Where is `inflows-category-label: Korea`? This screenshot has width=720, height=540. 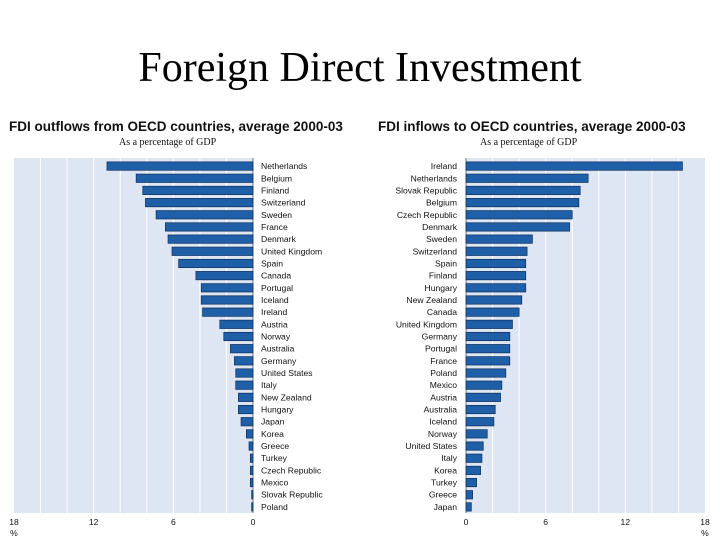
inflows-category-label: Korea is located at coordinates (445, 470).